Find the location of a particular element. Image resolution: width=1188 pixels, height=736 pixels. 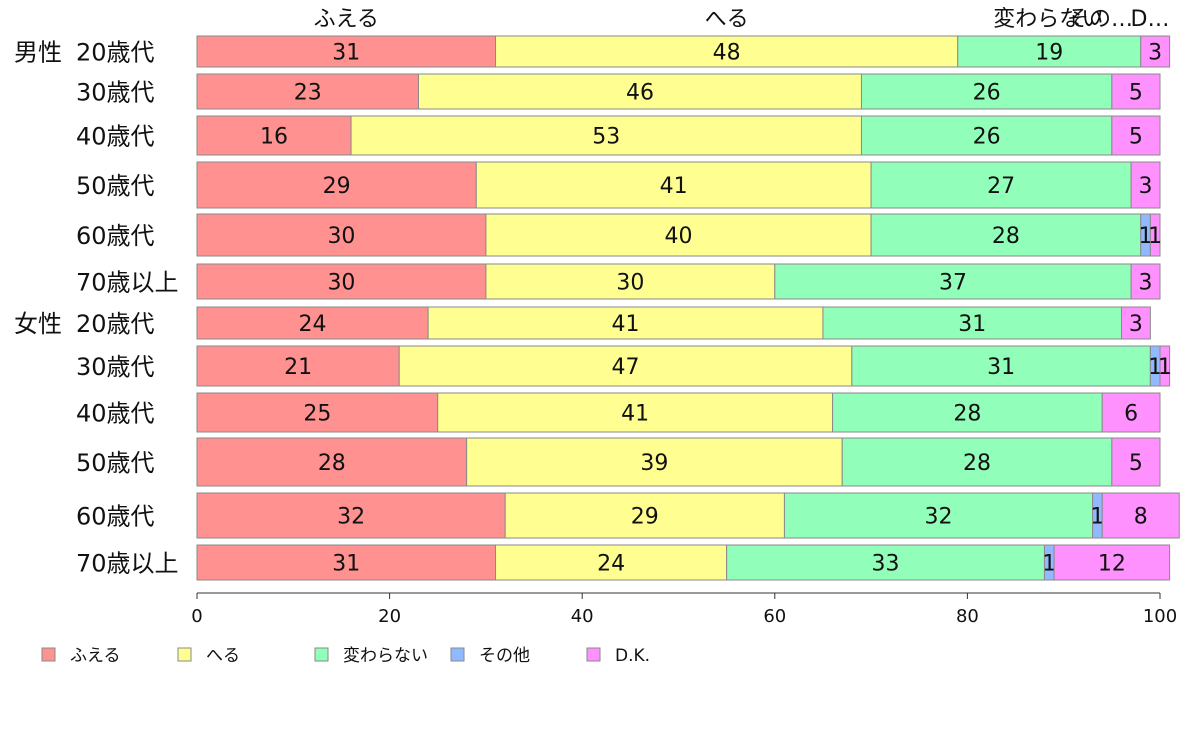

data-label: 39 is located at coordinates (654, 463).